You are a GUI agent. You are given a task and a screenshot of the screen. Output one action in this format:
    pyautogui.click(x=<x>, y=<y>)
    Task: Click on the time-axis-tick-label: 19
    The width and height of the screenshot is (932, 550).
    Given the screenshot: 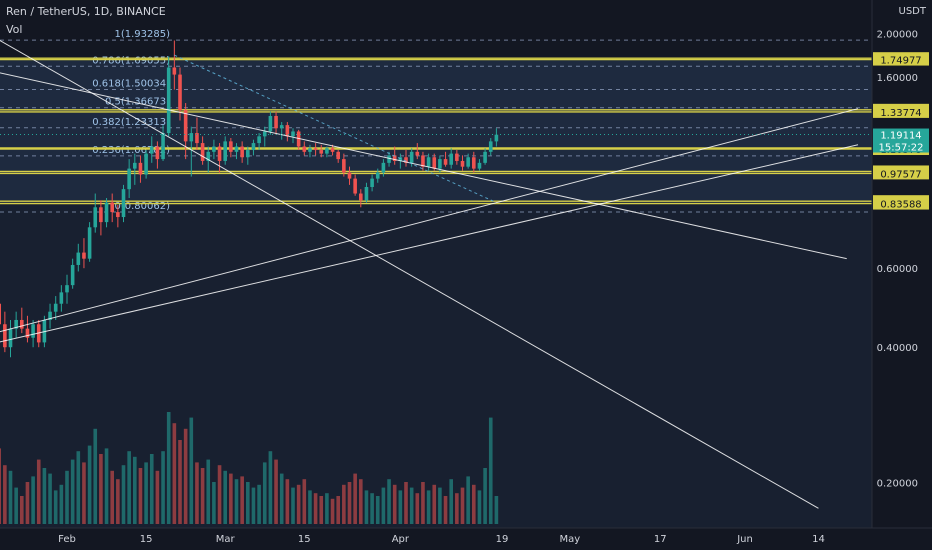 What is the action you would take?
    pyautogui.click(x=502, y=539)
    